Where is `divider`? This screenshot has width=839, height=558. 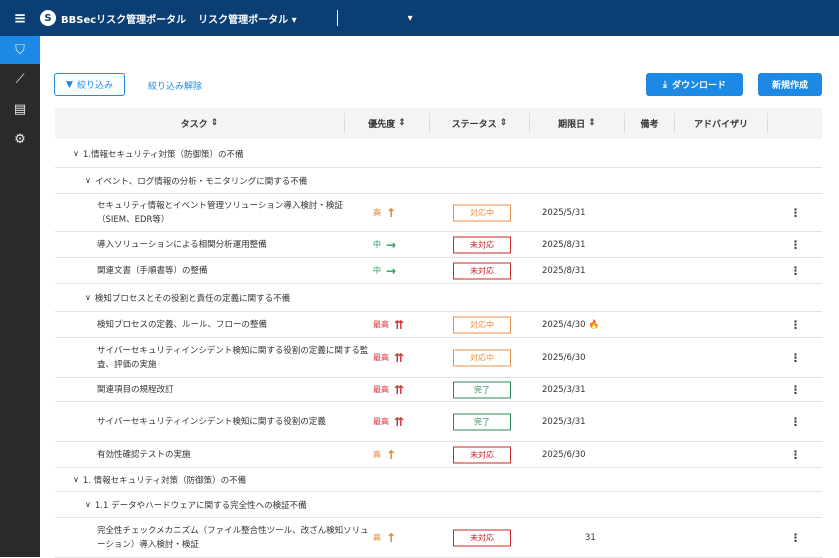
divider is located at coordinates (337, 18).